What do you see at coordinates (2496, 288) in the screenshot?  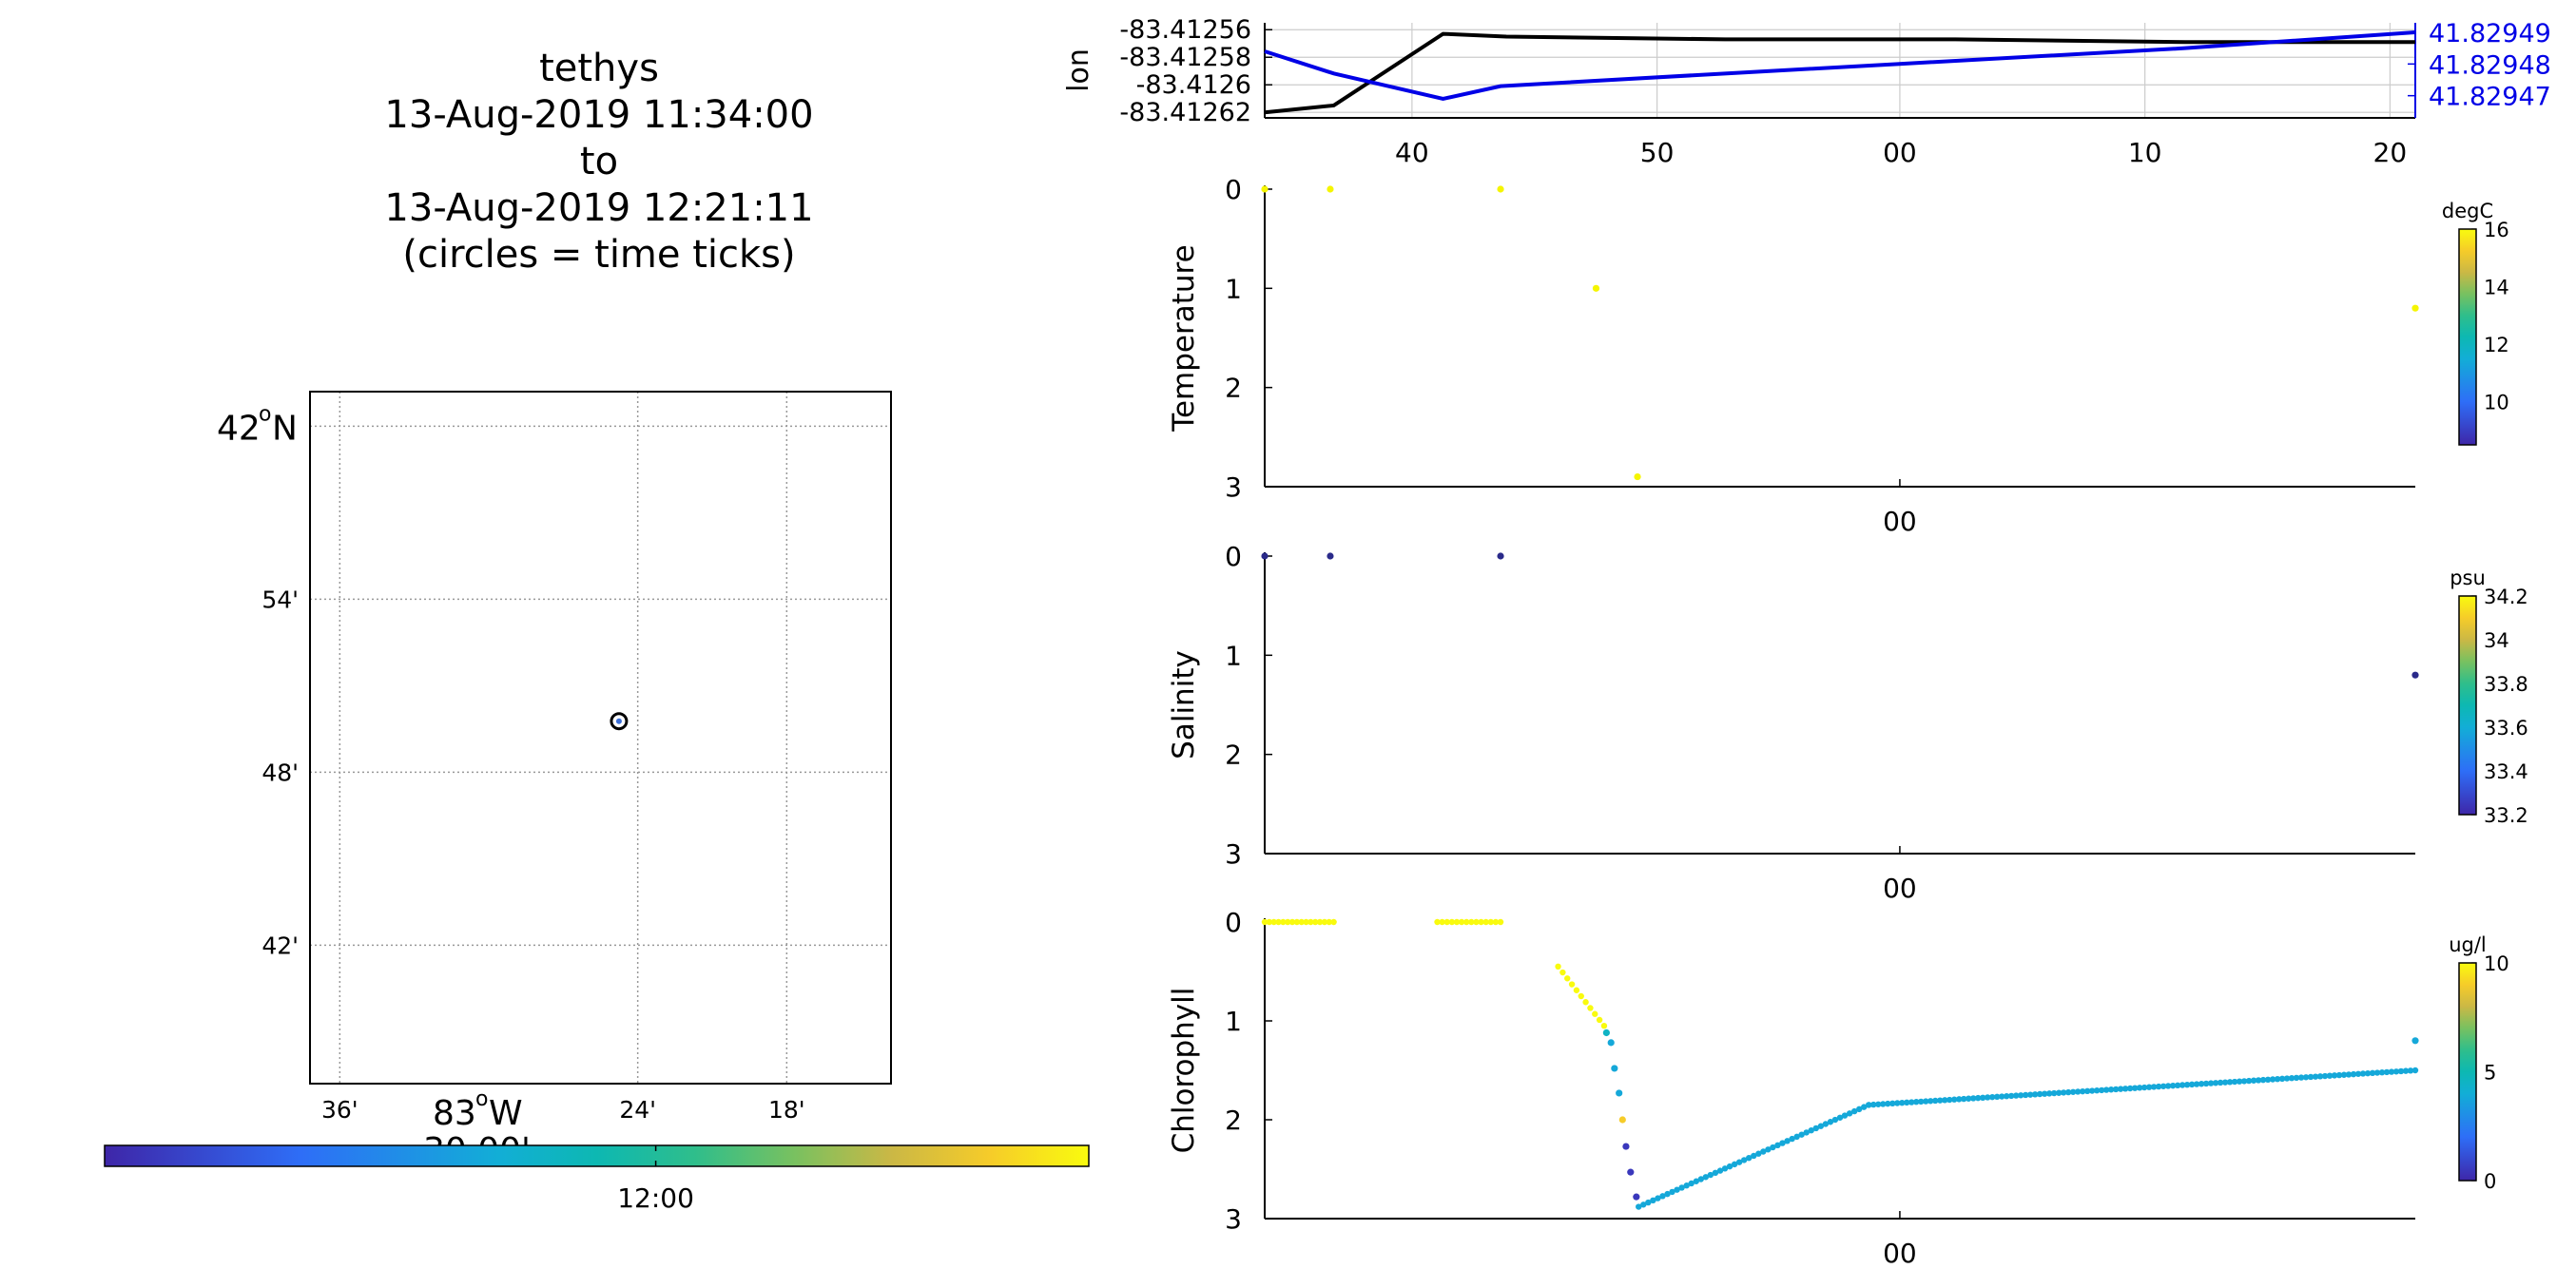 I see `temperature-colorbar-tick-label: 14` at bounding box center [2496, 288].